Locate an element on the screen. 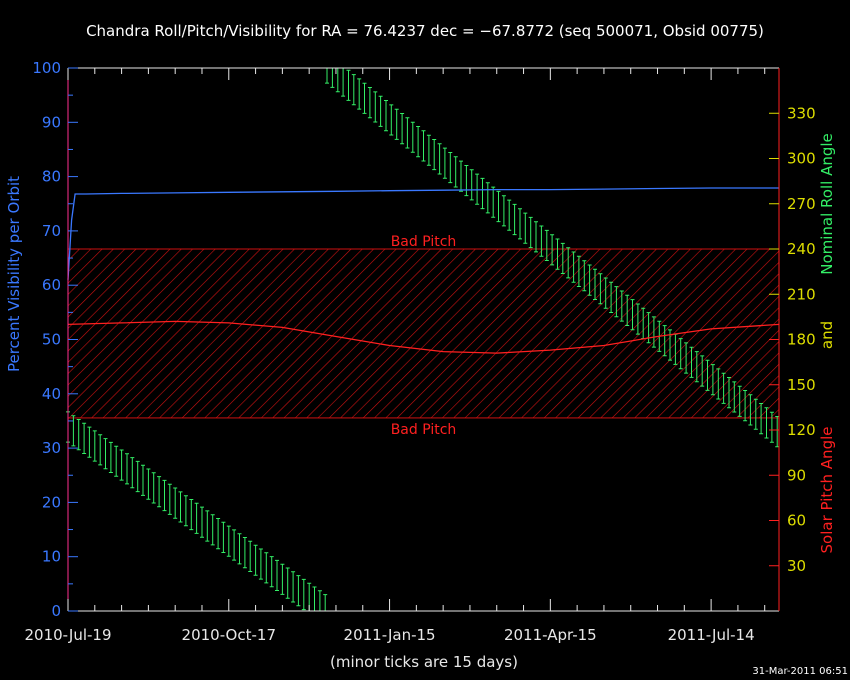 This screenshot has height=680, width=850. x-tick-label: 2010-Jul-19 is located at coordinates (67, 635).